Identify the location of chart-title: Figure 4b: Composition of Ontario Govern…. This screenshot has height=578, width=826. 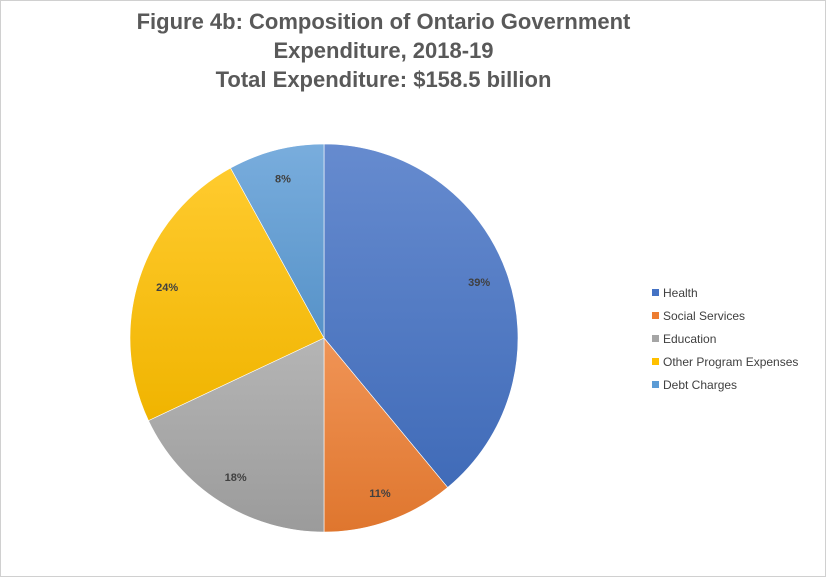
(383, 50).